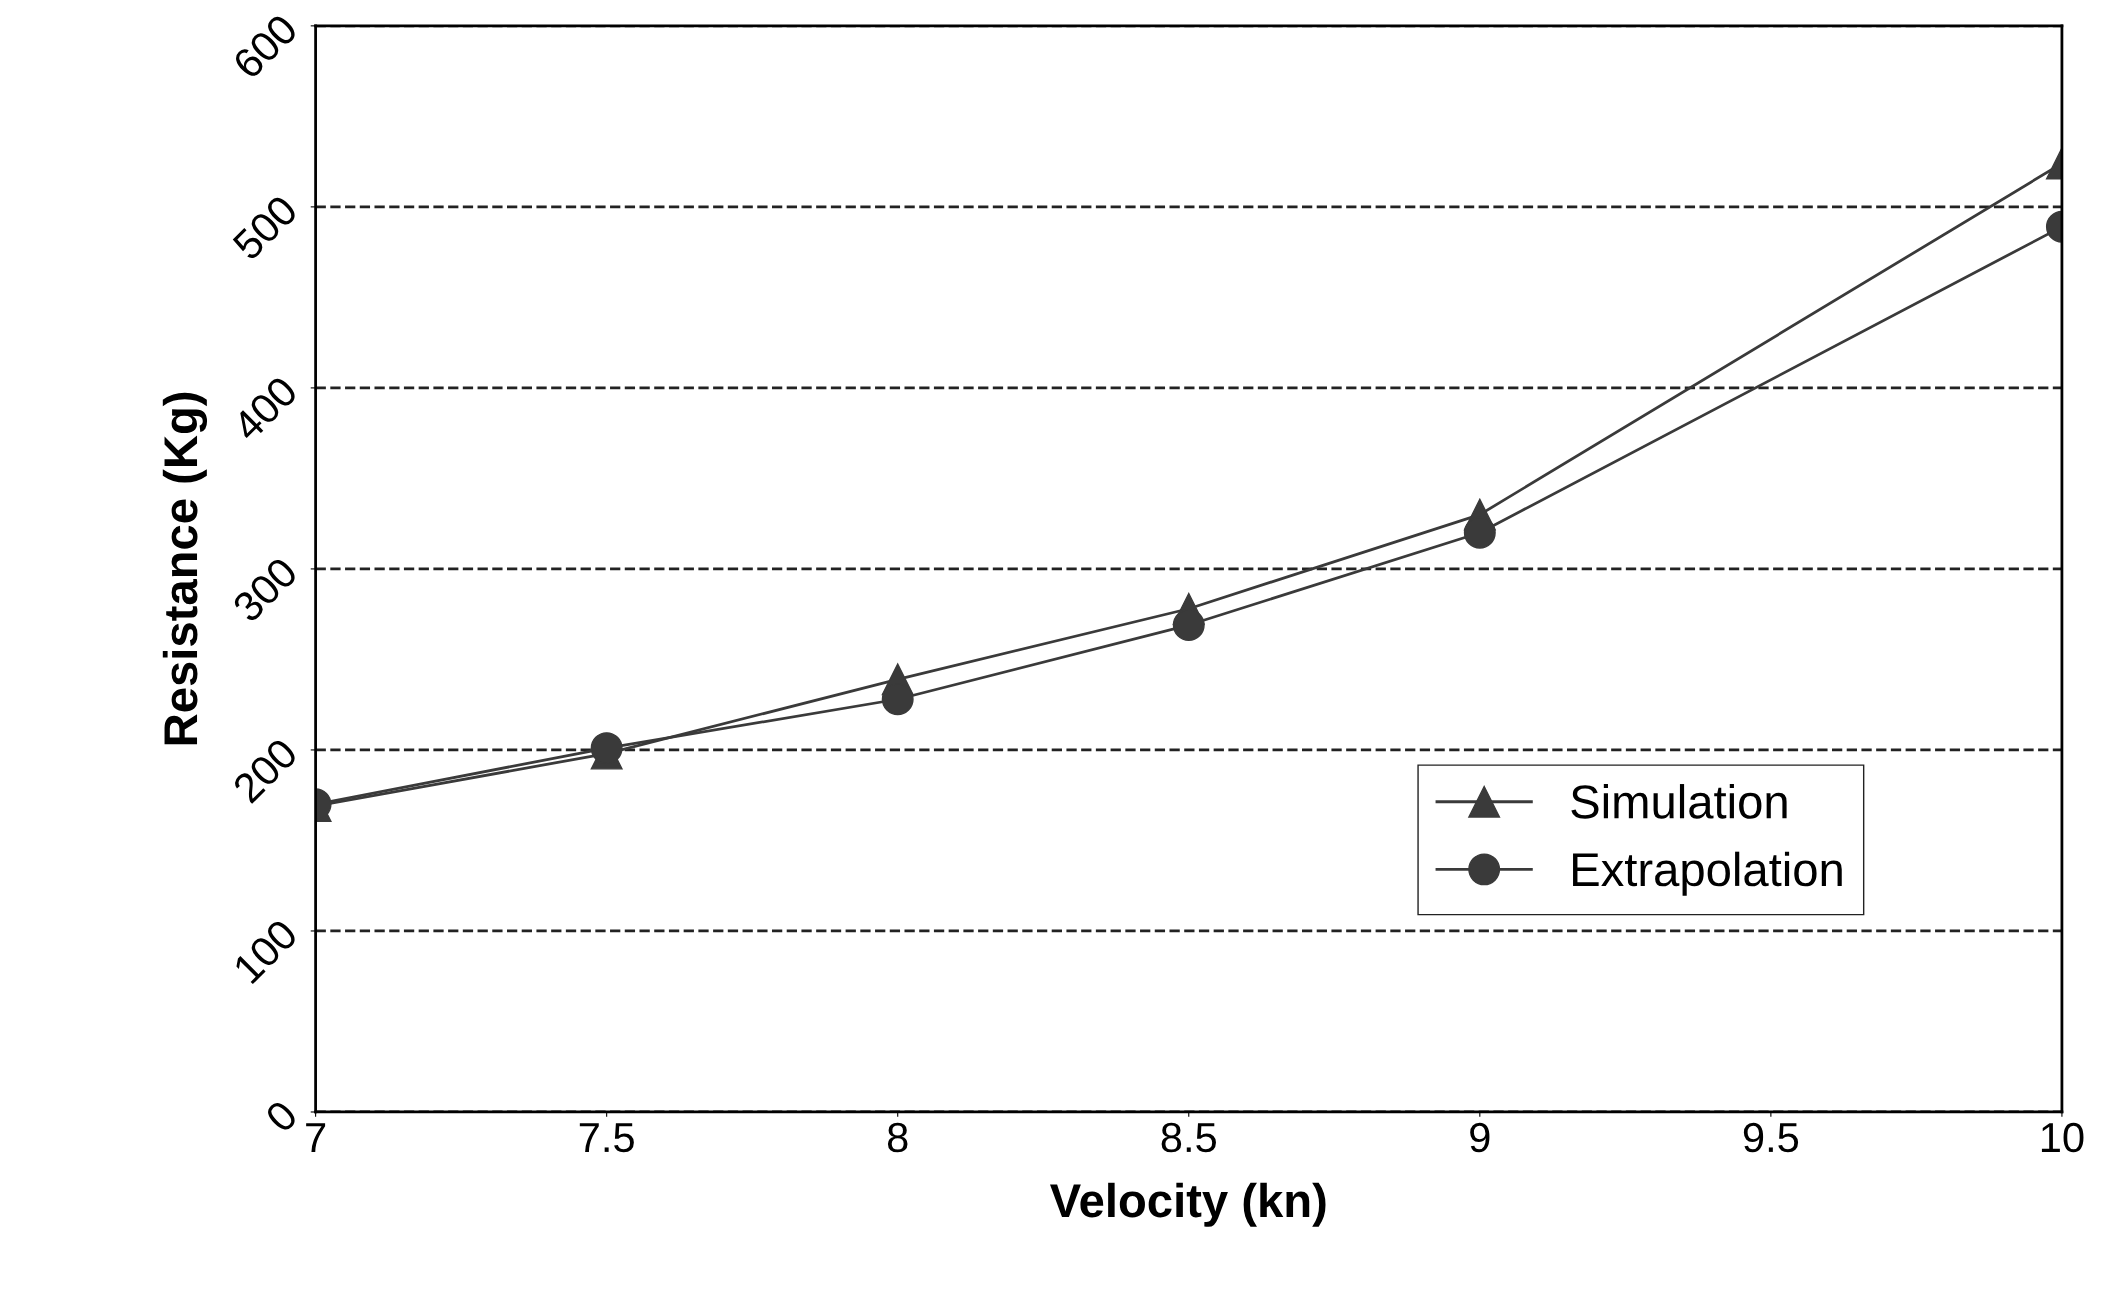 The image size is (2104, 1293). Describe the element at coordinates (606, 1138) in the screenshot. I see `x-tick-label: 7.5` at that location.